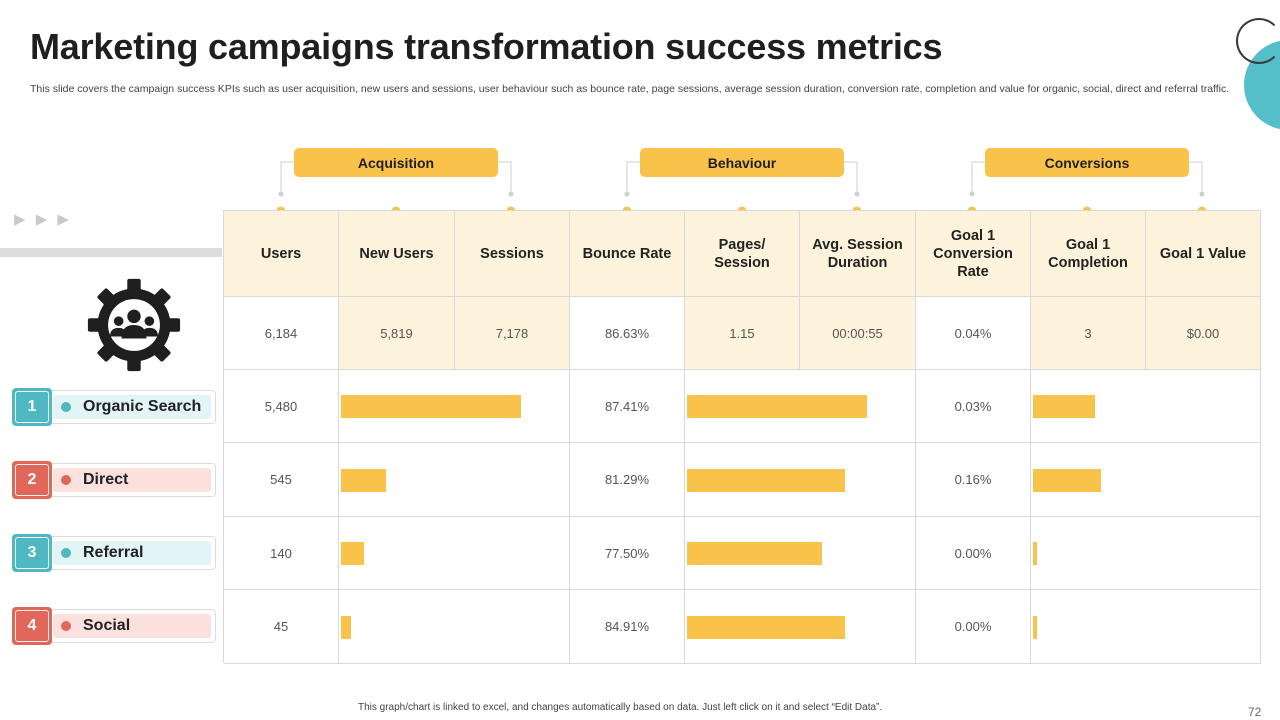 The image size is (1280, 720). Describe the element at coordinates (512, 254) in the screenshot. I see `column-header-sessions: Sessions` at that location.